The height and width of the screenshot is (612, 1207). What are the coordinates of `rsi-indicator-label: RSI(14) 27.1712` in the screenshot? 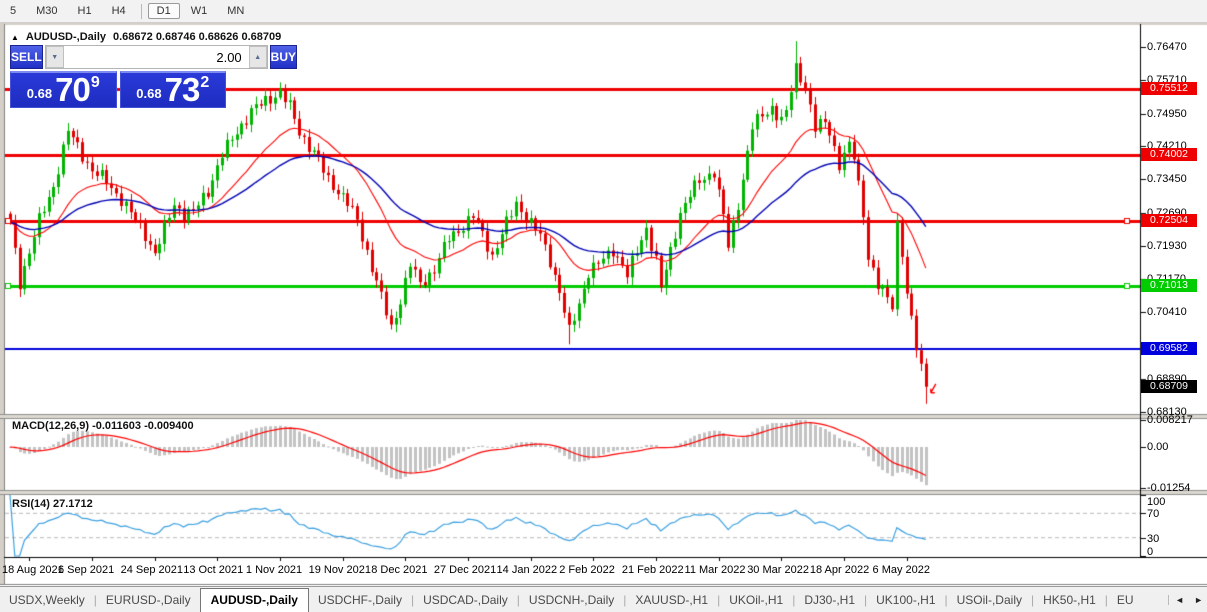 It's located at (52, 504).